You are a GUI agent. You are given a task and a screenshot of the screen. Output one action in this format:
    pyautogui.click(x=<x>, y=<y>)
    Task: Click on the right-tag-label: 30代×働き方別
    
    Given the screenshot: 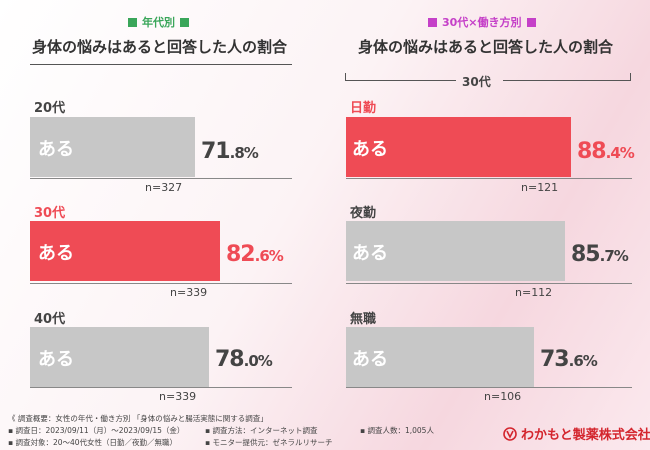 What is the action you would take?
    pyautogui.click(x=482, y=22)
    